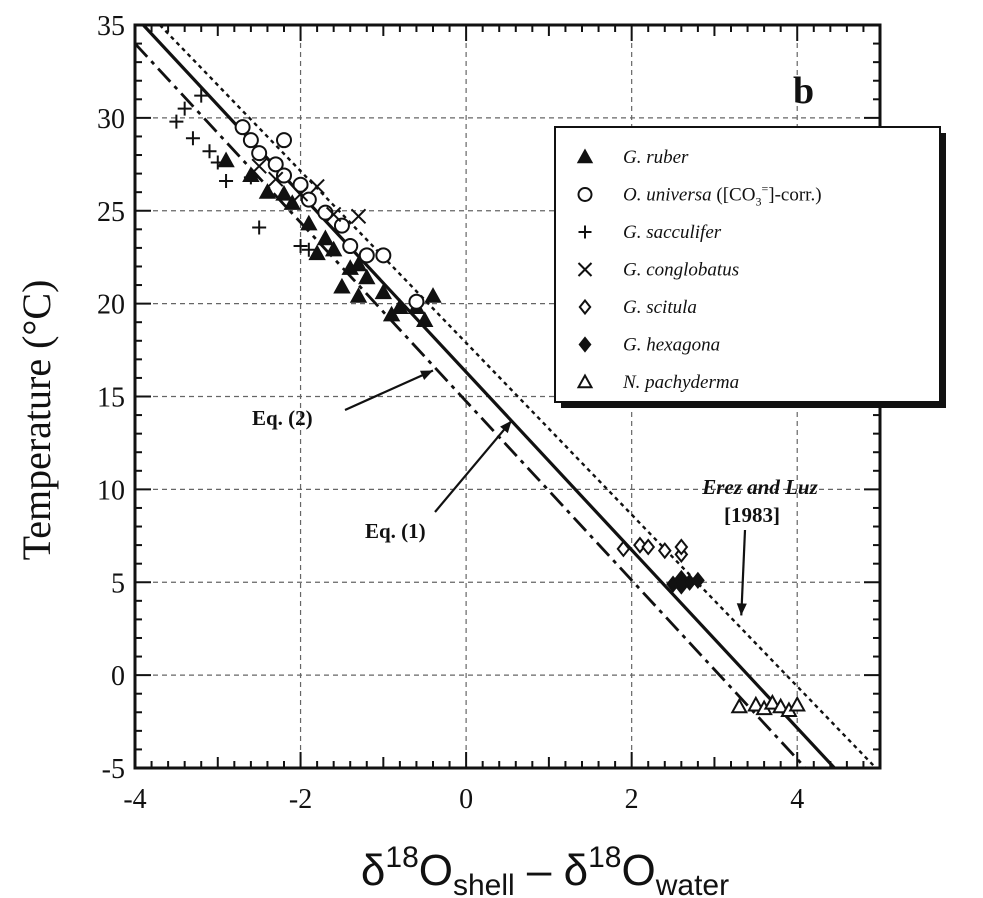  I want to click on legend-label-tail: ]-corr.), so click(794, 195).